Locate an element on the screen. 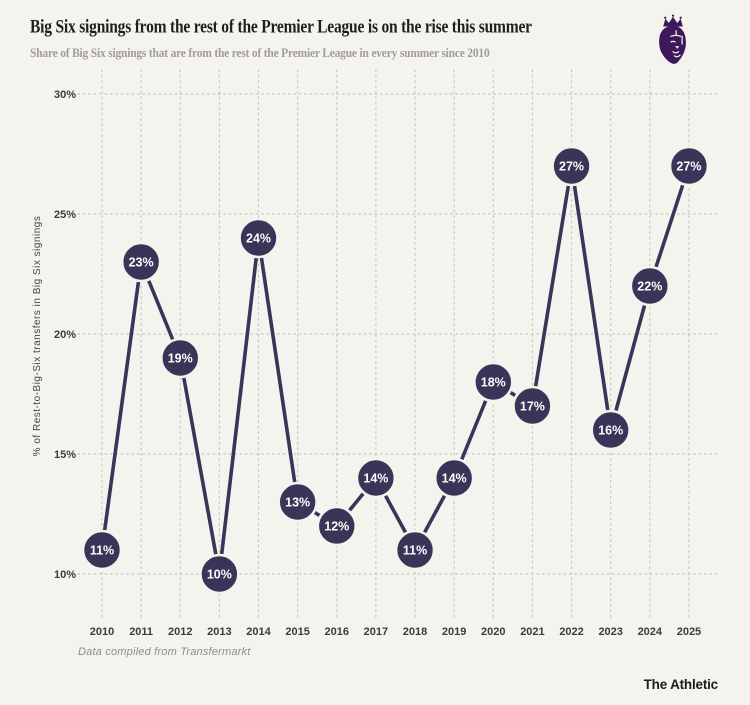  x-tick-label: 2013 is located at coordinates (219, 632).